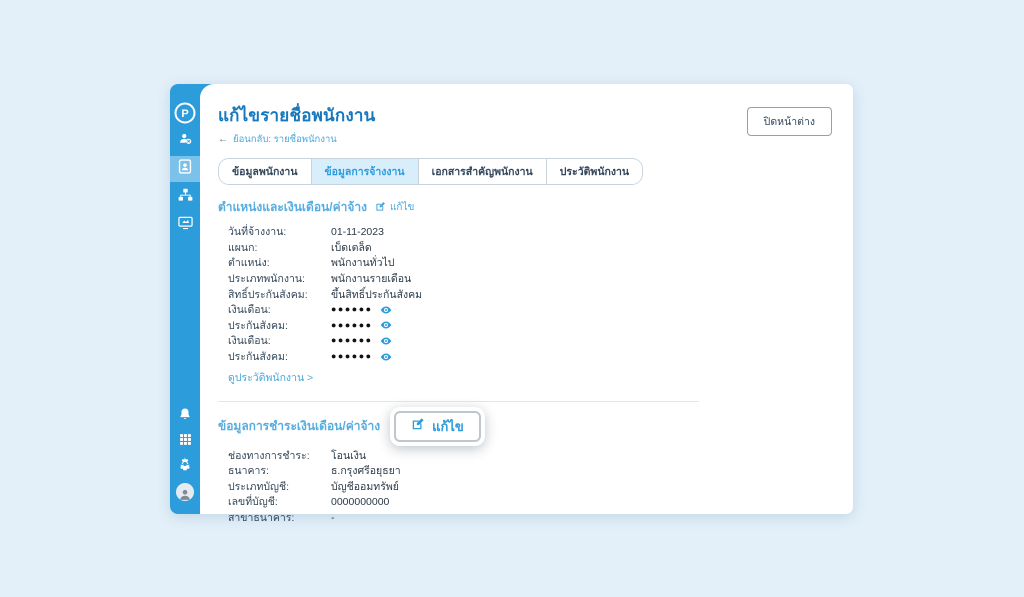  I want to click on field-value: 0000000000, so click(360, 501).